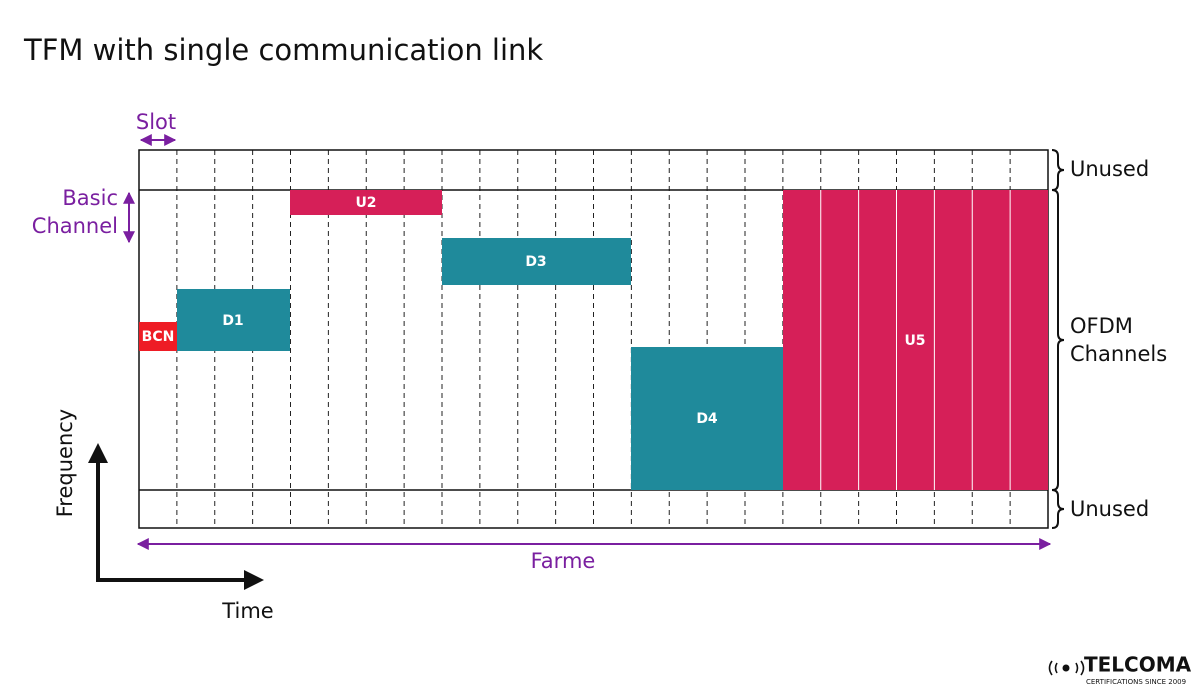 Image resolution: width=1200 pixels, height=695 pixels. I want to click on block-label: U5, so click(914, 341).